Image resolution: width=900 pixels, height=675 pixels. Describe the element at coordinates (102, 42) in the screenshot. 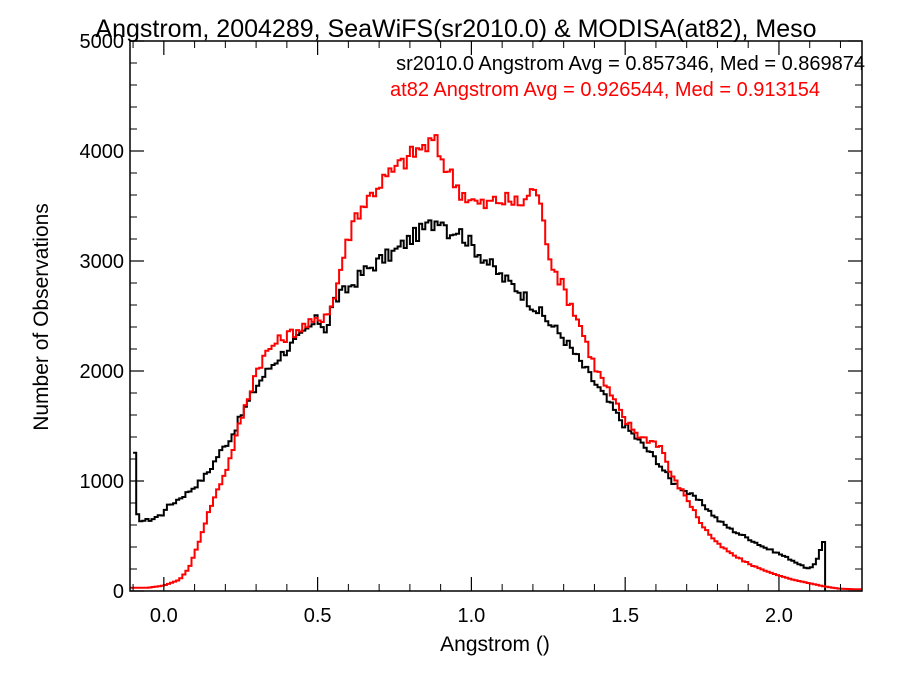

I see `y-tick-label: 5000` at that location.